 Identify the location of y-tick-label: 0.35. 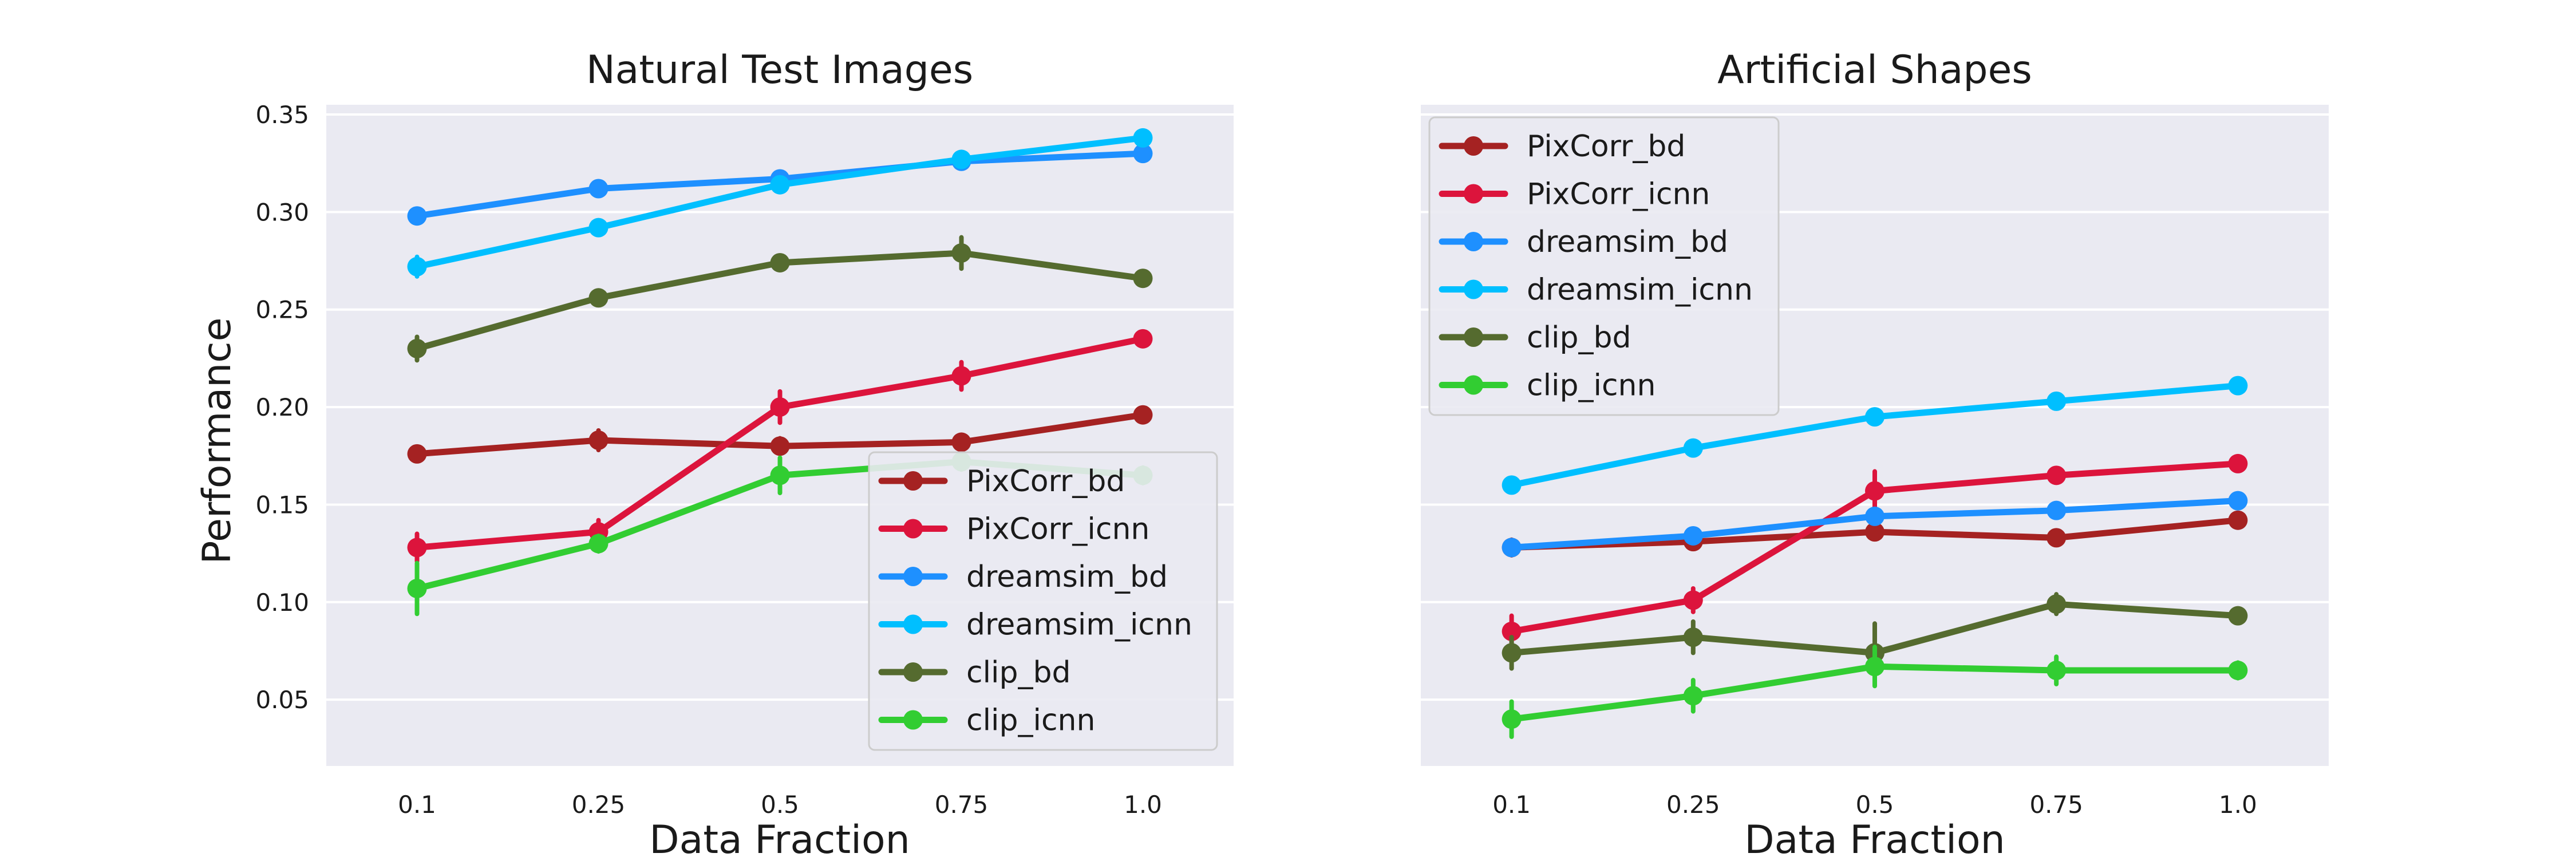
(282, 115).